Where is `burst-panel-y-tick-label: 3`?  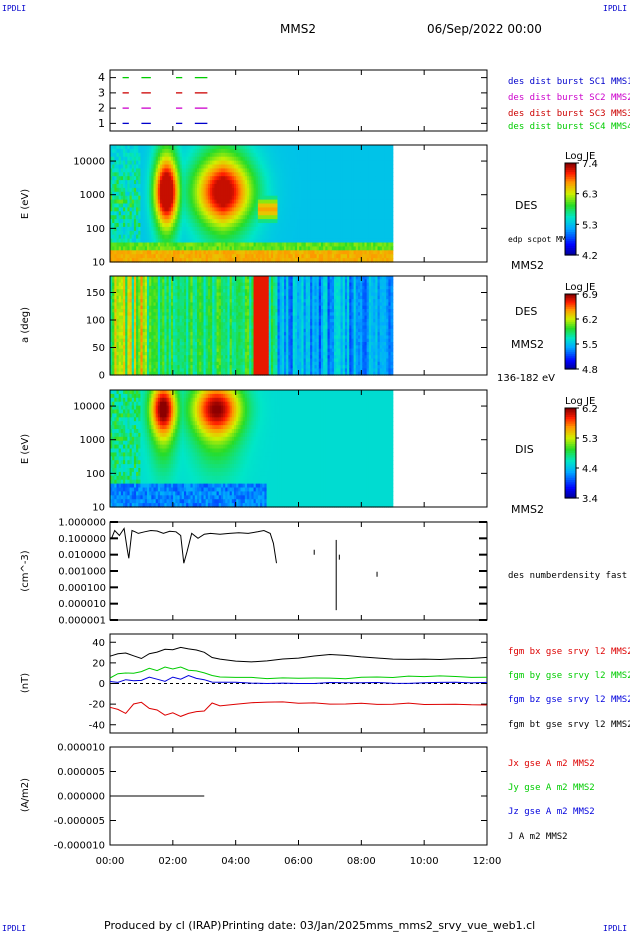 burst-panel-y-tick-label: 3 is located at coordinates (101, 92).